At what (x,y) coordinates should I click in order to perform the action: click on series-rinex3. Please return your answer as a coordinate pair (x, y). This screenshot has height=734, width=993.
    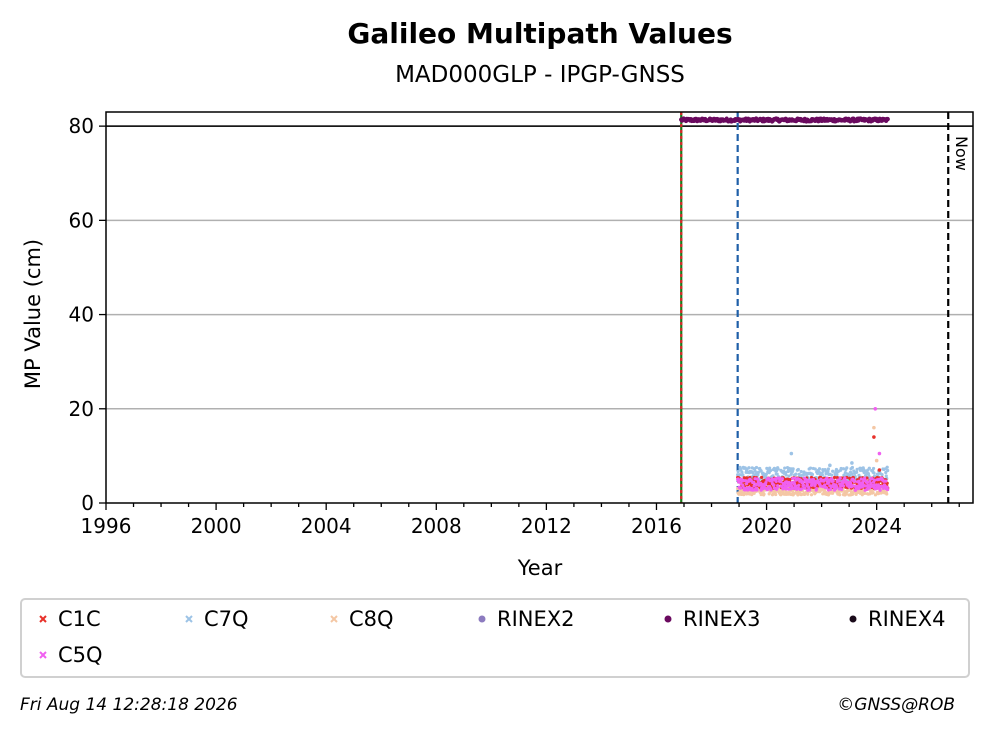
    Looking at the image, I should click on (784, 120).